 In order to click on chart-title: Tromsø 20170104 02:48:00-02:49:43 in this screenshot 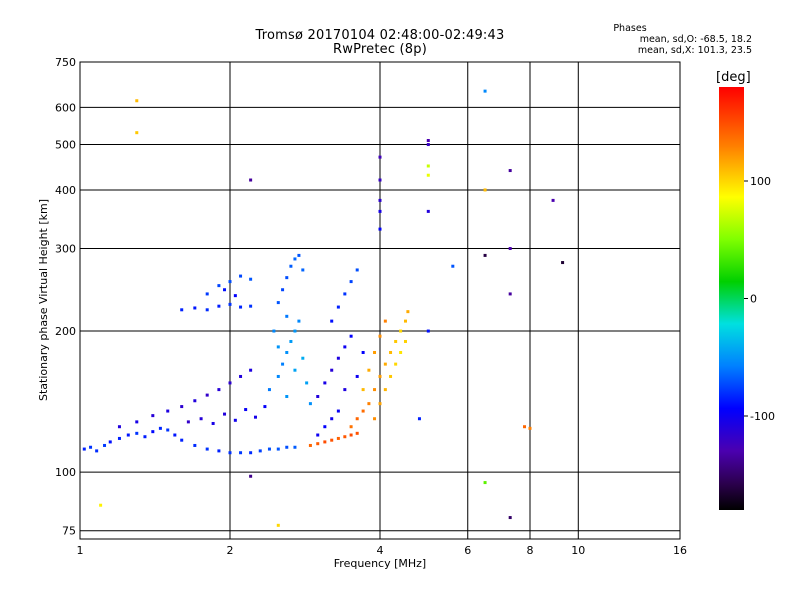, I will do `click(380, 35)`.